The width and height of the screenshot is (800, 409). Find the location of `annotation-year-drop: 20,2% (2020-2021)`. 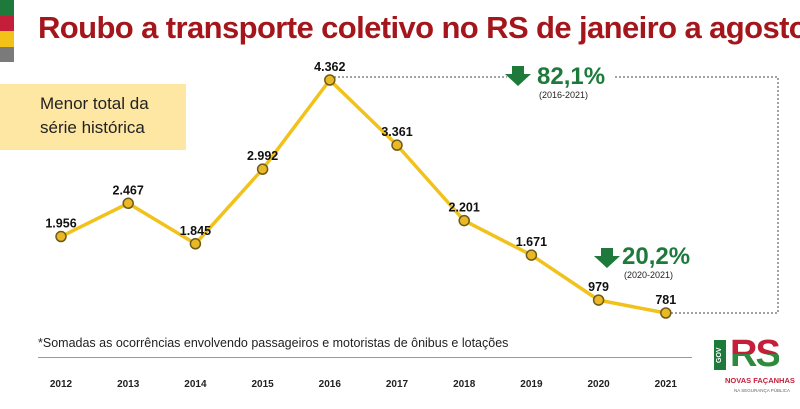

annotation-year-drop: 20,2% (2020-2021) is located at coordinates (642, 261).